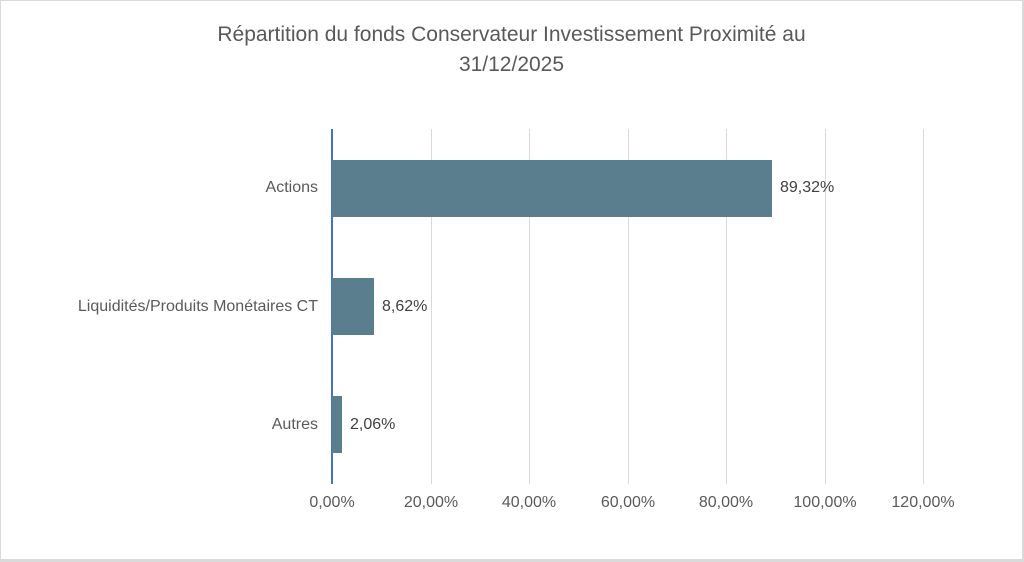 This screenshot has width=1024, height=562. What do you see at coordinates (923, 502) in the screenshot?
I see `x-tick-label: 120,00%` at bounding box center [923, 502].